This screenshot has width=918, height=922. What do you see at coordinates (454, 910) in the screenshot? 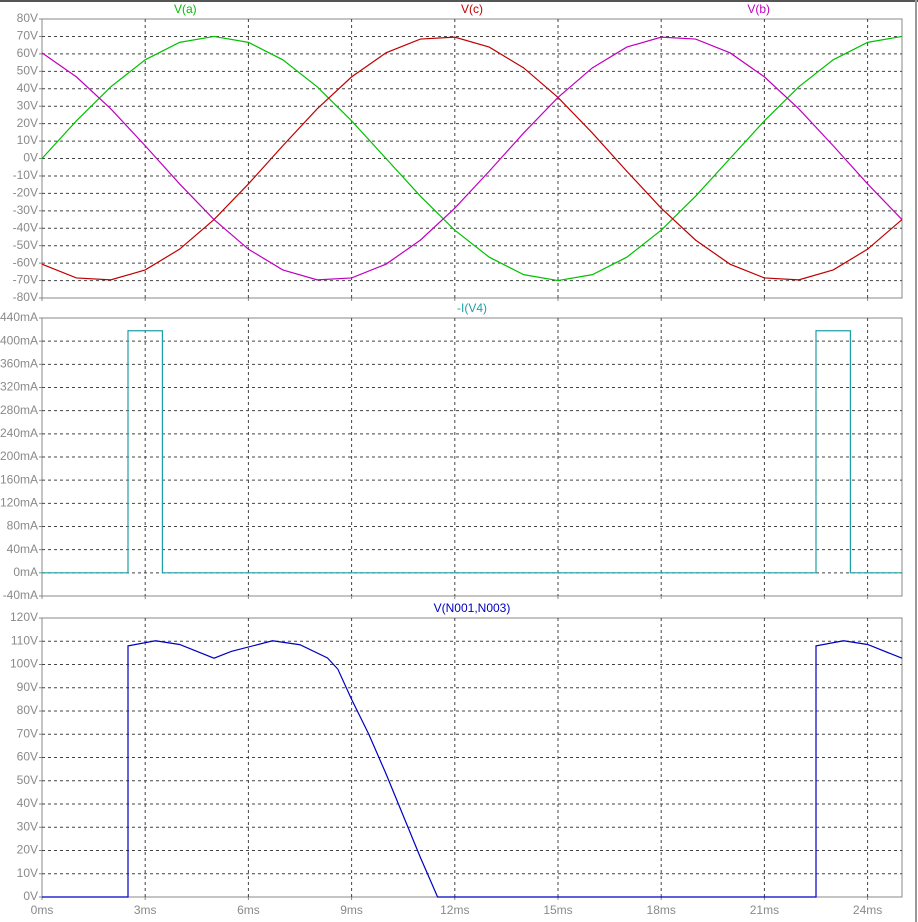
I see `x-tick-label: 12ms` at bounding box center [454, 910].